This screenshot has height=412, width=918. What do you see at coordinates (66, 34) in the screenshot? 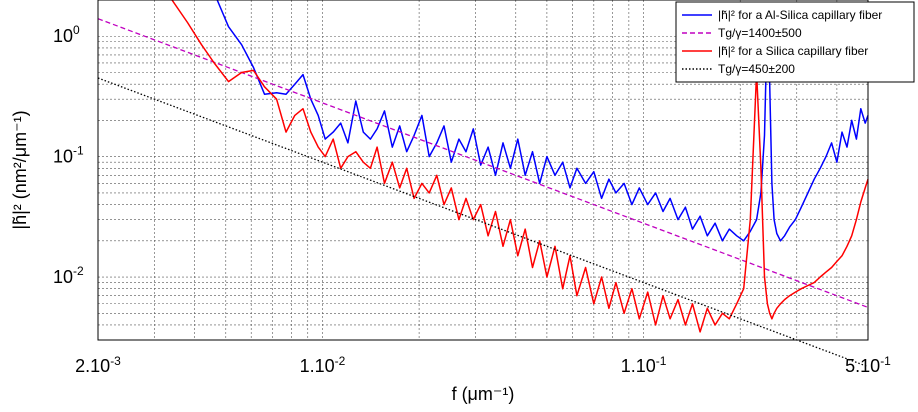
I see `y-tick-label: 10⁰` at bounding box center [66, 34].